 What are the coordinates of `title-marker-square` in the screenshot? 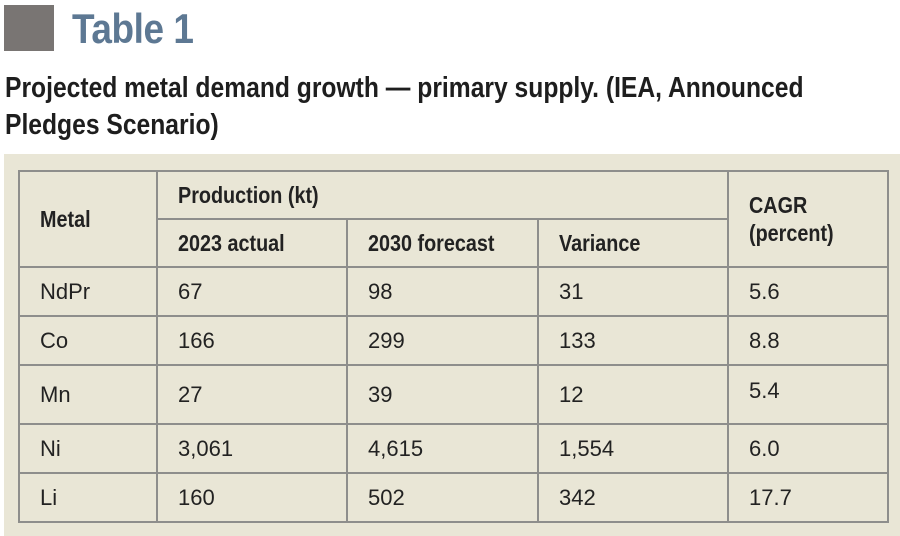 It's located at (29, 28).